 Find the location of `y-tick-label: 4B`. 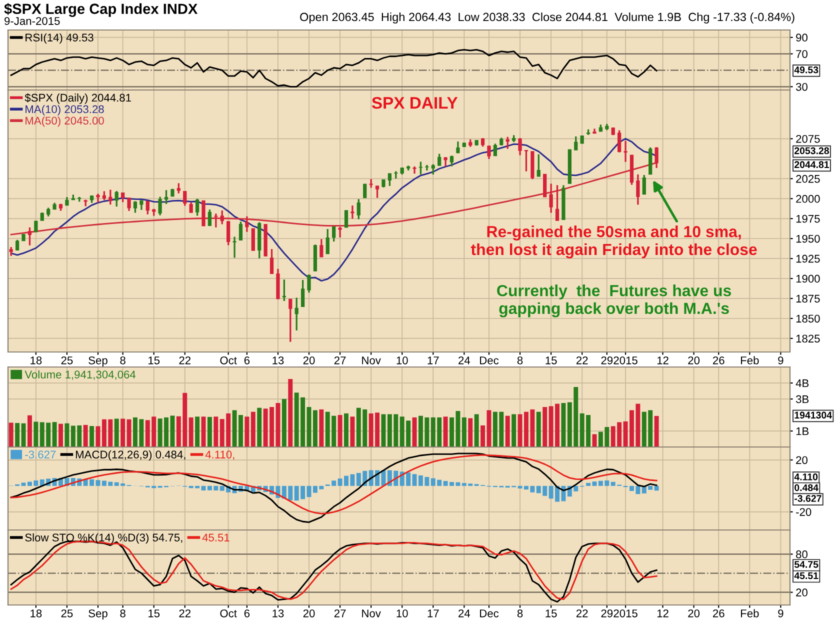

y-tick-label: 4B is located at coordinates (802, 383).